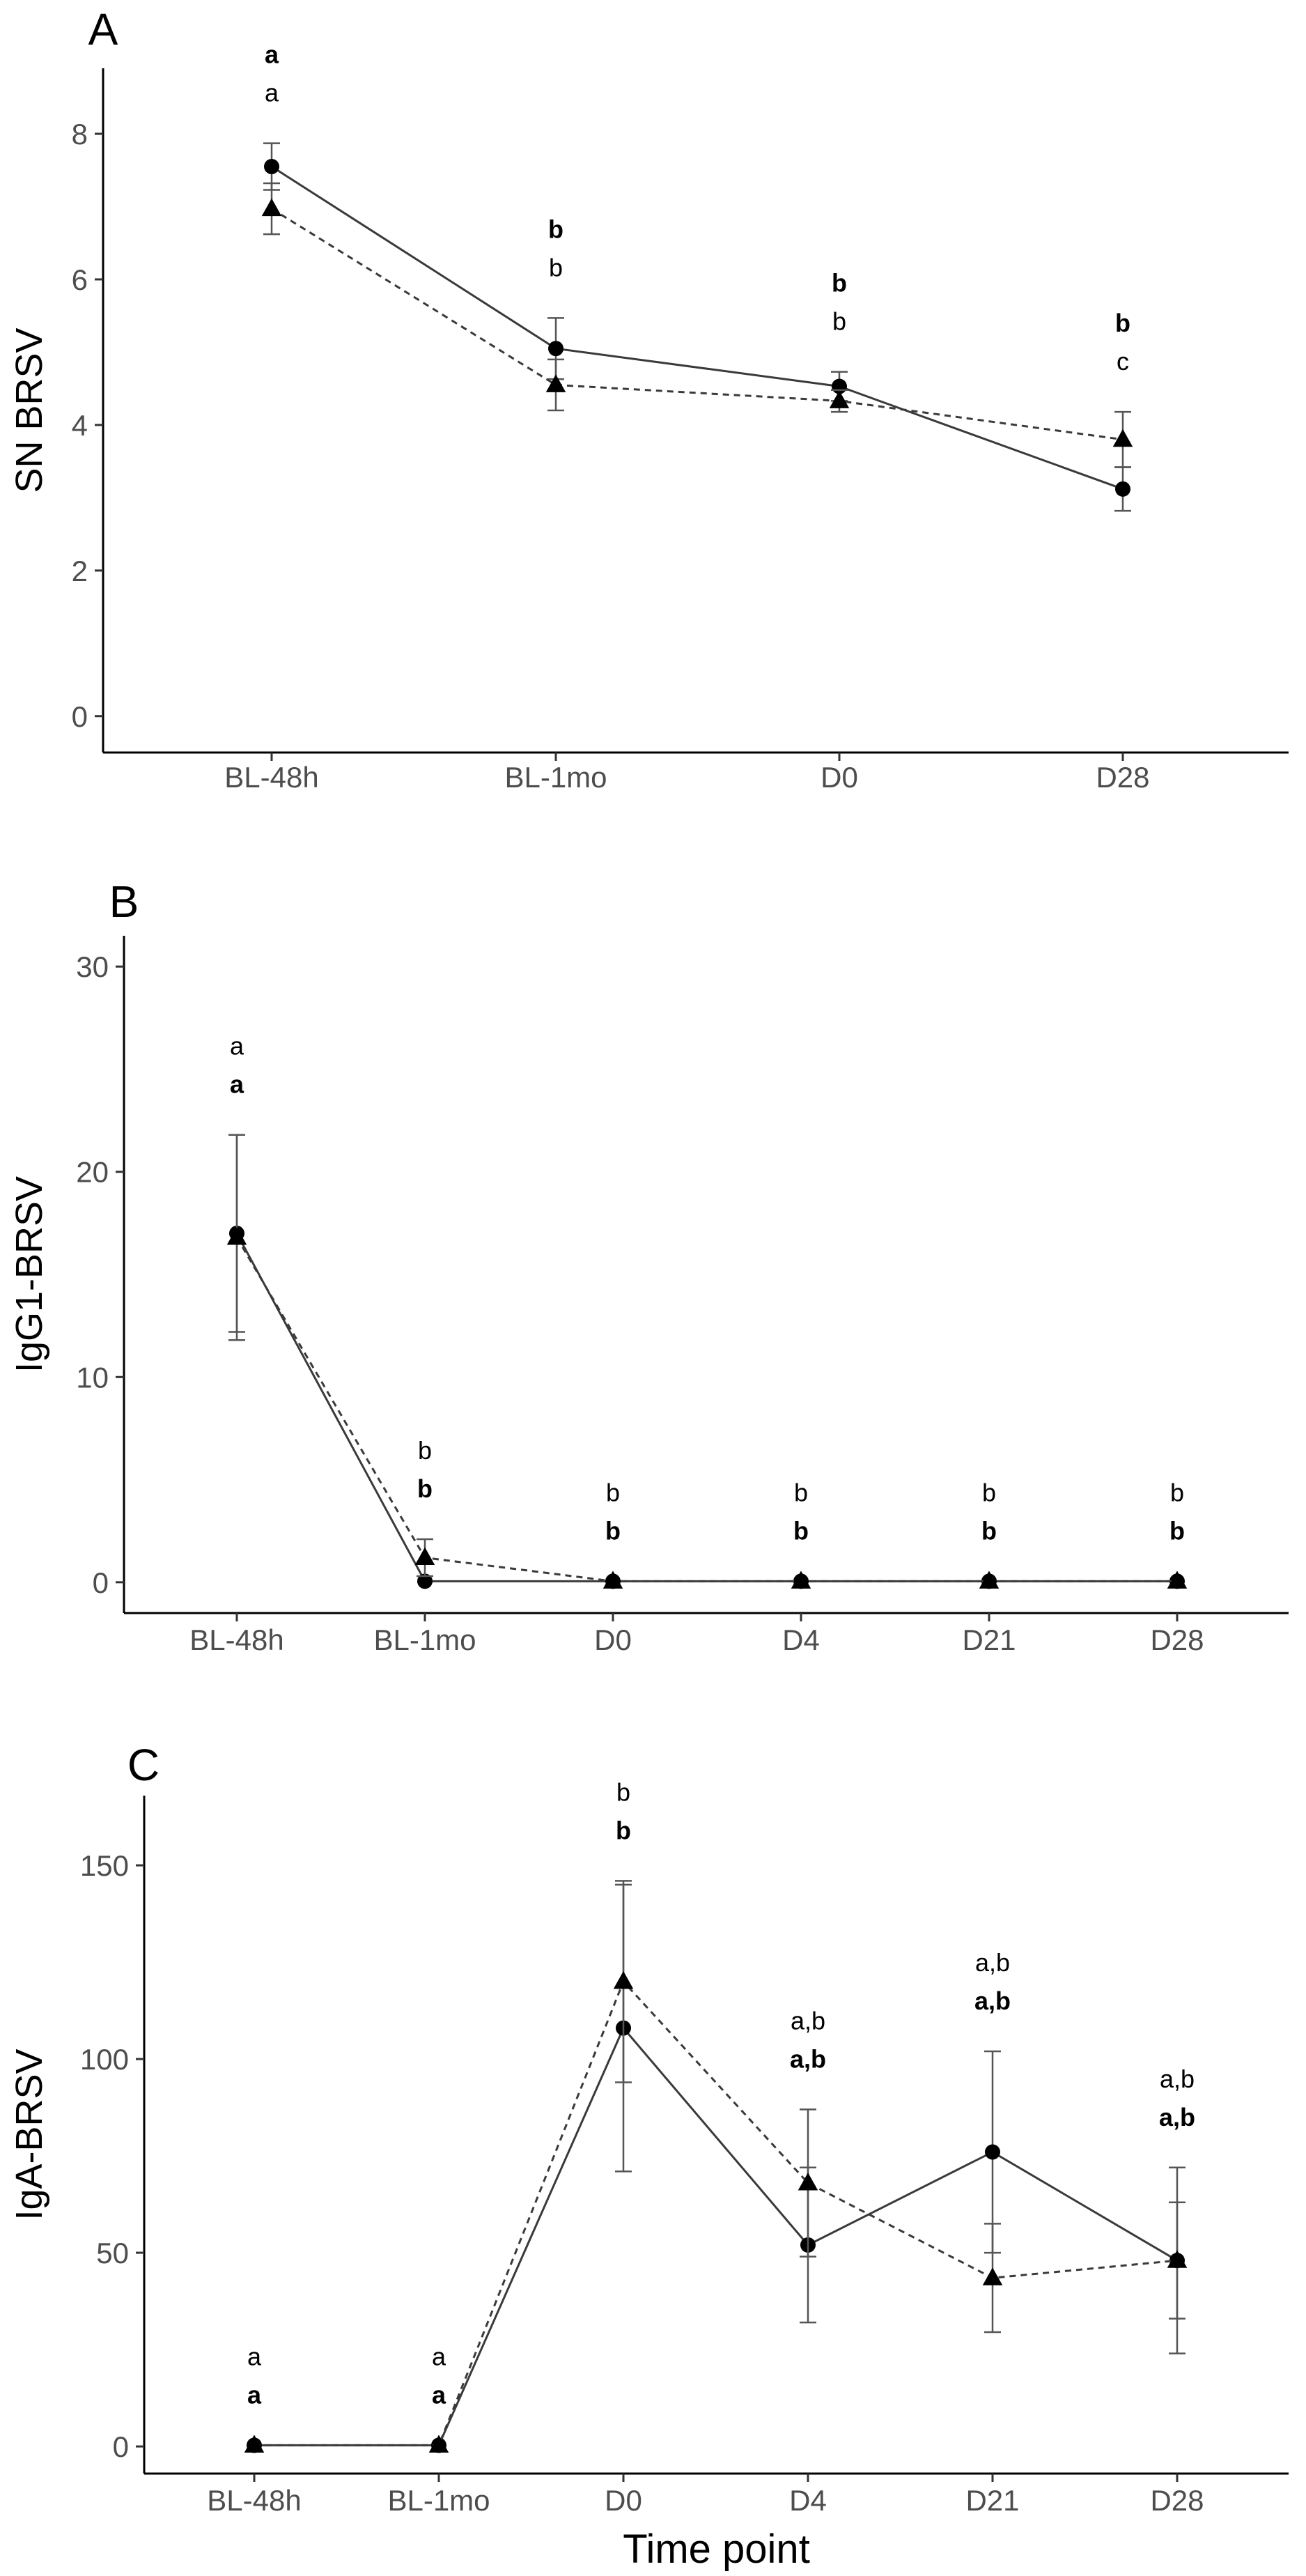  I want to click on x-axis-title: Time point, so click(716, 2549).